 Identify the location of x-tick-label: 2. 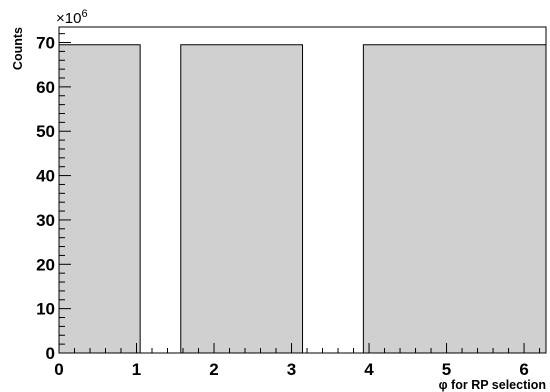
(213, 369).